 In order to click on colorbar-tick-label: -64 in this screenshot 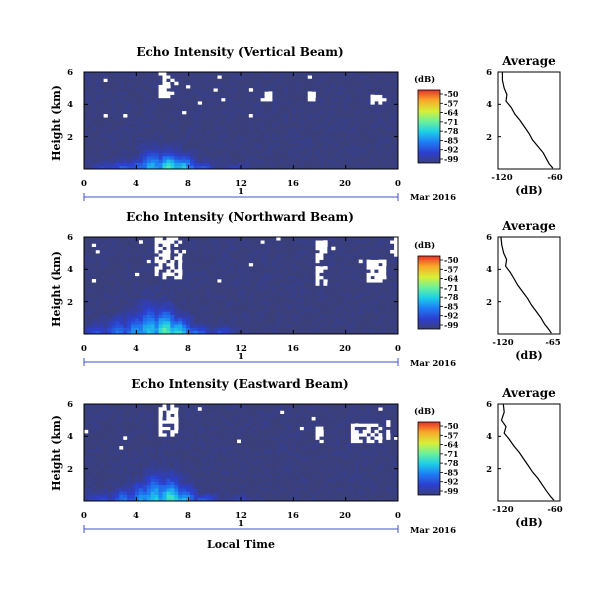, I will do `click(451, 113)`.